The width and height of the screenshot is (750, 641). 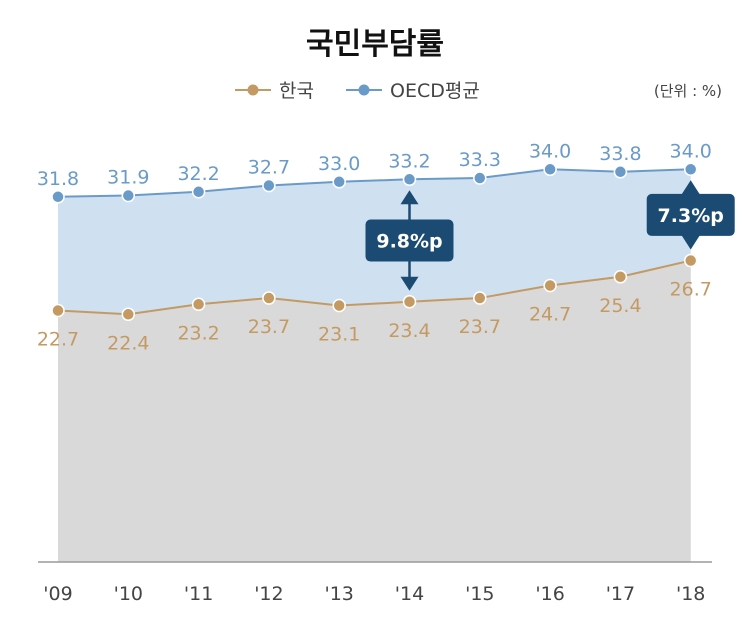 I want to click on data-label-oecd: 31.8, so click(x=58, y=179).